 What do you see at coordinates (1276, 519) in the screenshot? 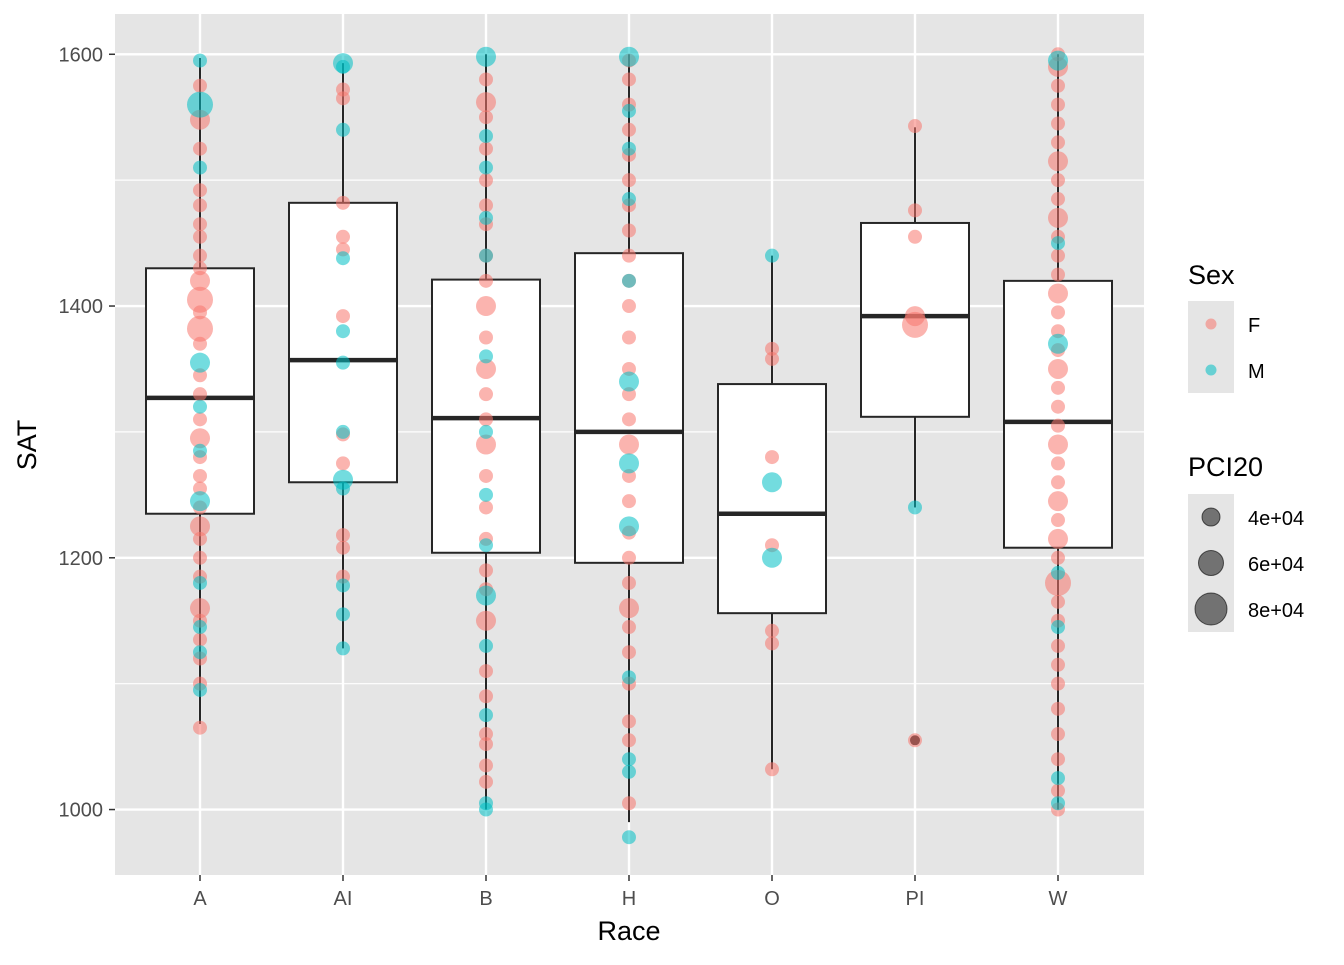
I see `legend-size-label: 4e+04` at bounding box center [1276, 519].